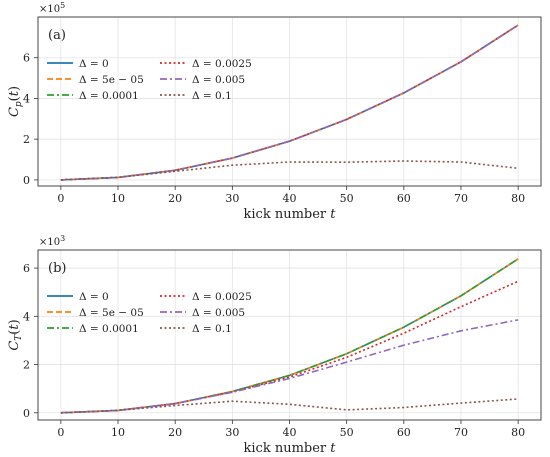 This screenshot has width=550, height=457. Describe the element at coordinates (52, 8) in the screenshot. I see `y-scale-factor: ×10⁵` at that location.